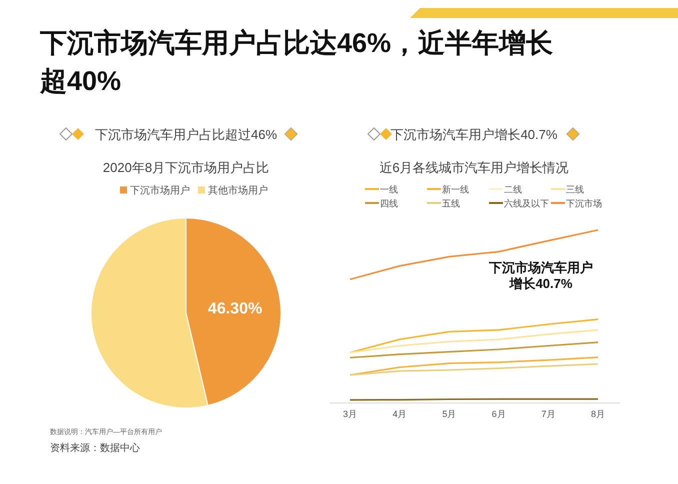  I want to click on legend-label: 下沉市场, so click(584, 203).